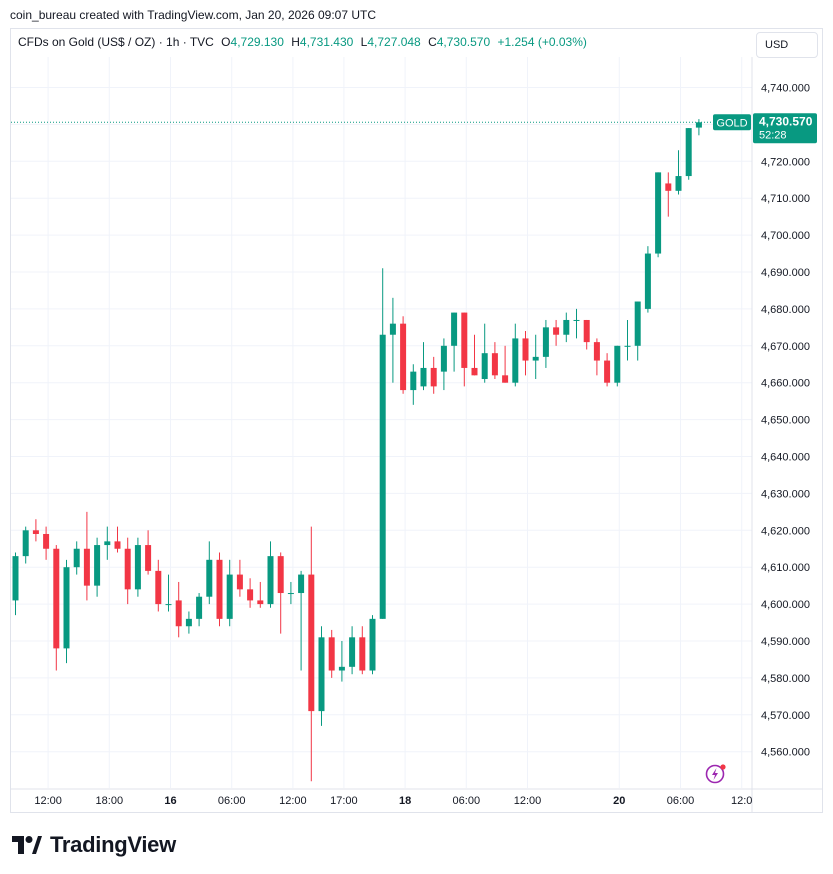 The image size is (833, 874). What do you see at coordinates (785, 753) in the screenshot?
I see `y-tick-label: 4,560.000` at bounding box center [785, 753].